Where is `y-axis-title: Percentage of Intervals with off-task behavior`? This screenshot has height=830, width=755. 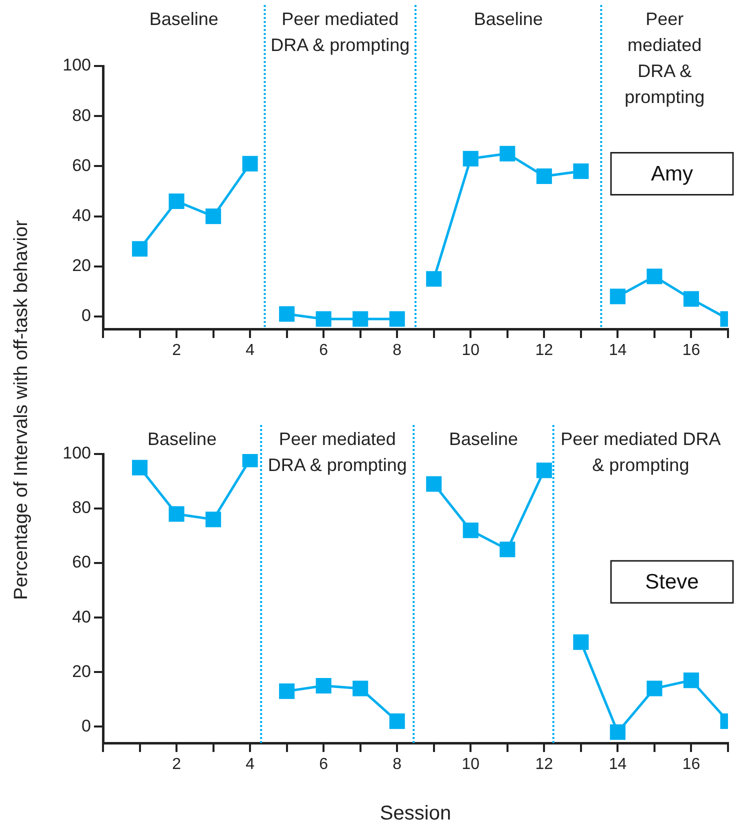
y-axis-title: Percentage of Intervals with off-task behavior is located at coordinates (22, 410).